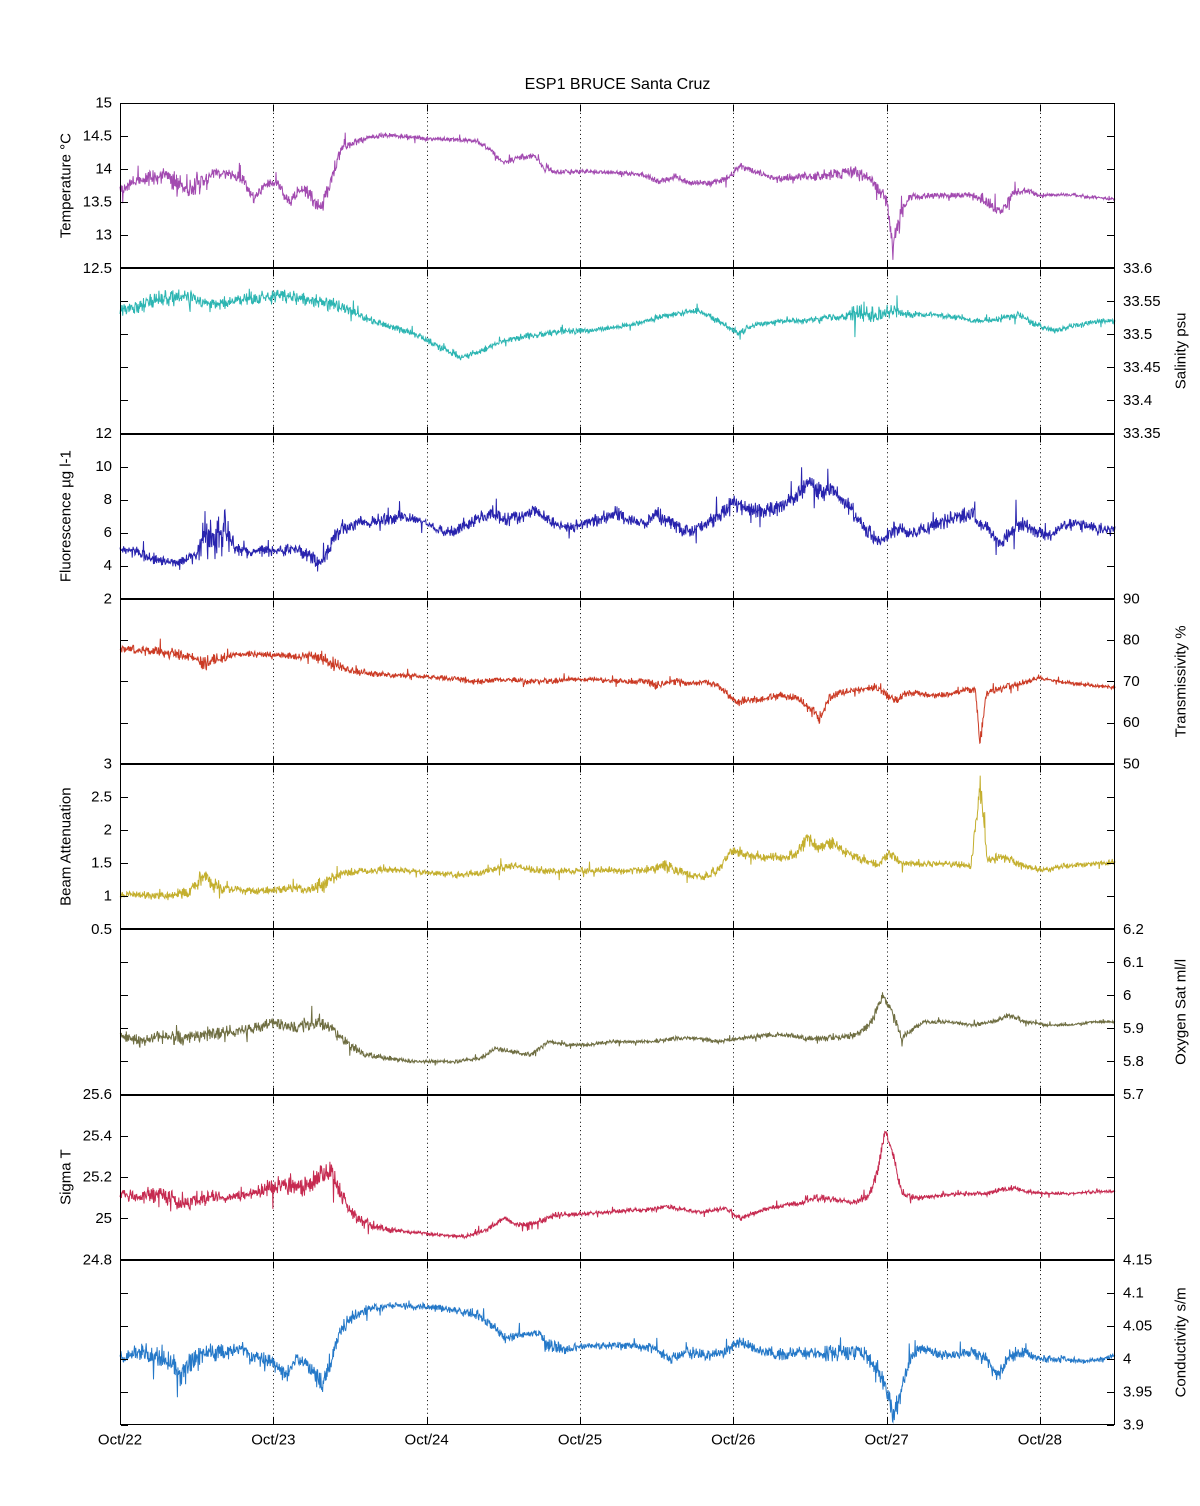 This screenshot has height=1506, width=1200. I want to click on temperature-series-line, so click(617, 195).